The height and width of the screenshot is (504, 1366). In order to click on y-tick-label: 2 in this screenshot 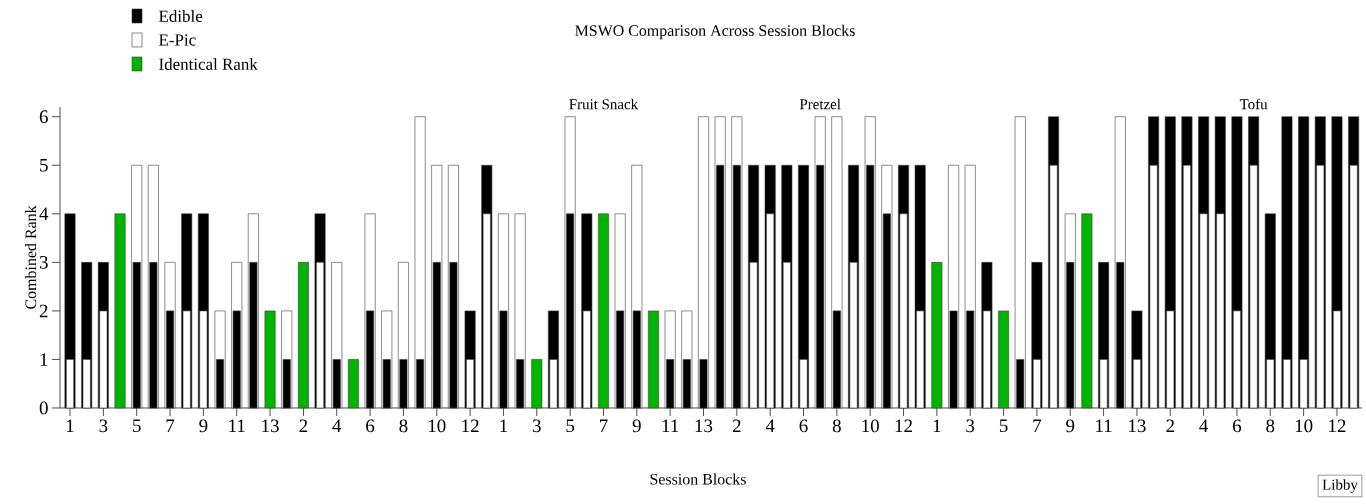, I will do `click(43, 311)`.